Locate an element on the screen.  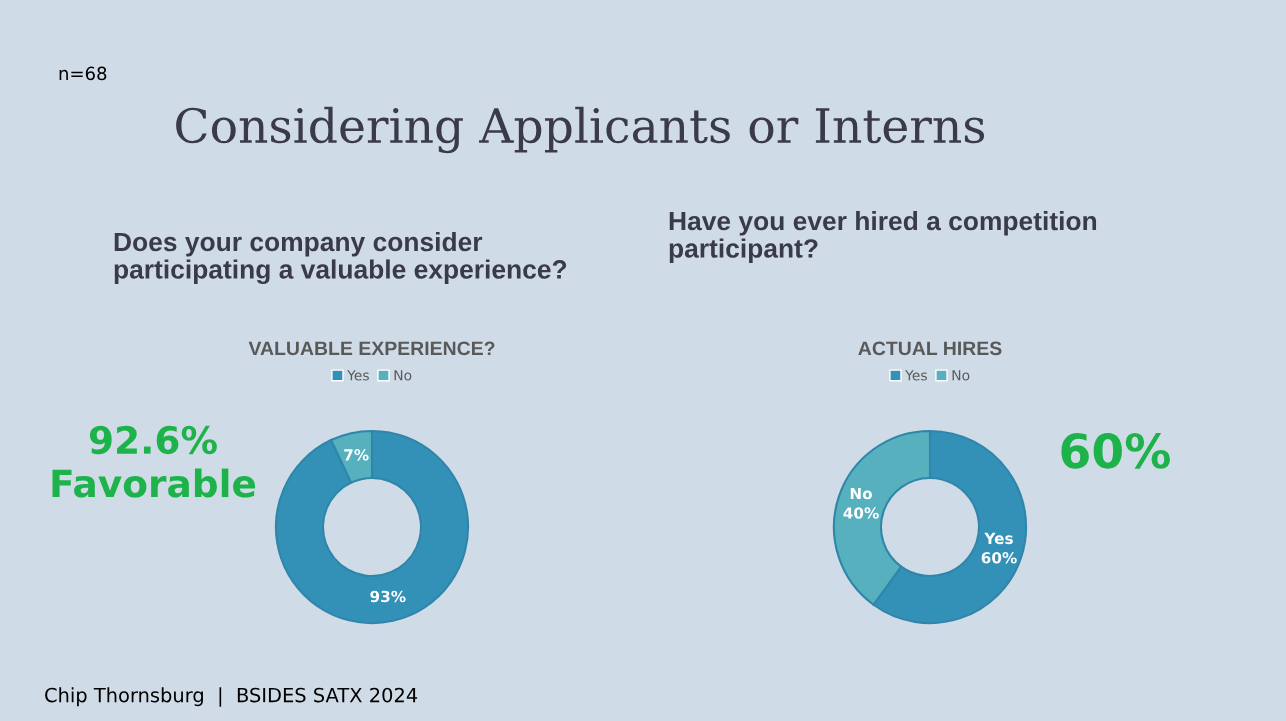
data-label: 7% is located at coordinates (356, 455).